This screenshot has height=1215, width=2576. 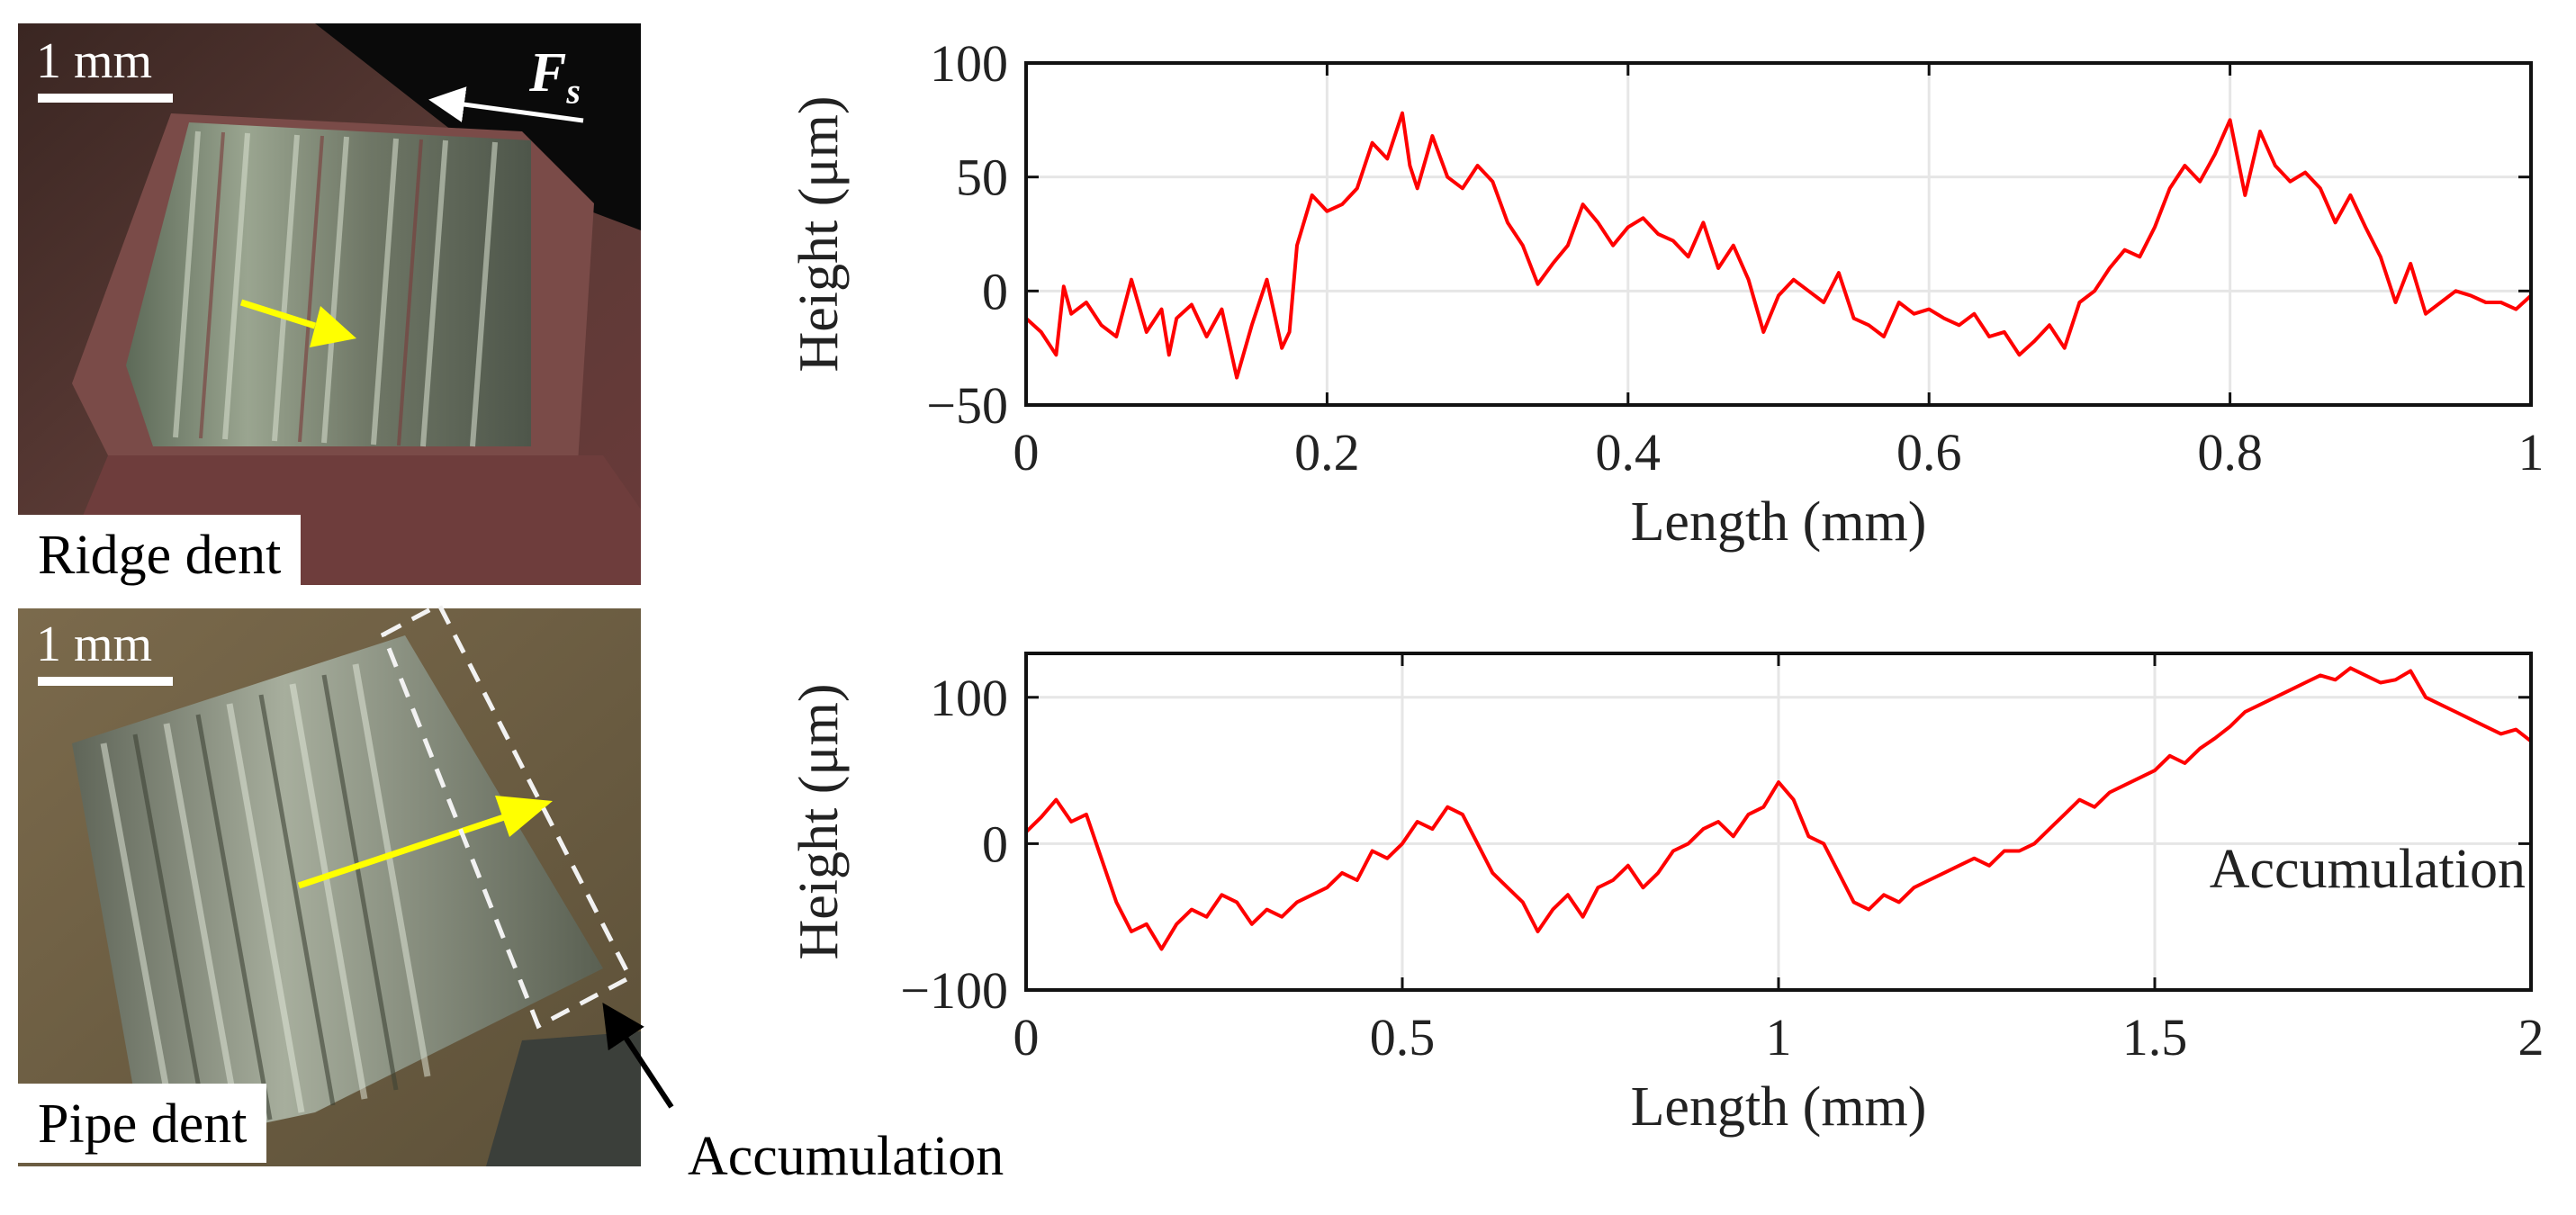 What do you see at coordinates (105, 98) in the screenshot?
I see `scale-bar-ridge` at bounding box center [105, 98].